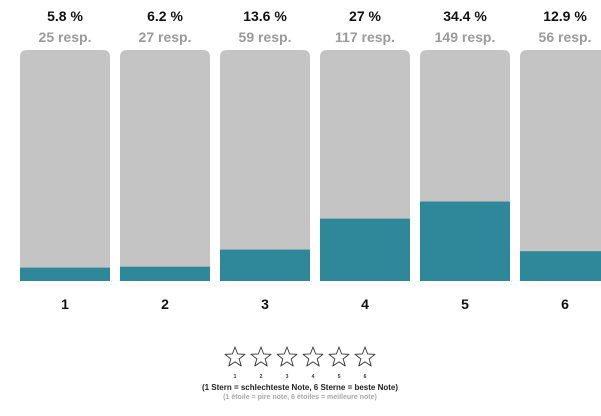 The image size is (601, 416). Describe the element at coordinates (565, 16) in the screenshot. I see `percent-label: 12.9 %` at that location.